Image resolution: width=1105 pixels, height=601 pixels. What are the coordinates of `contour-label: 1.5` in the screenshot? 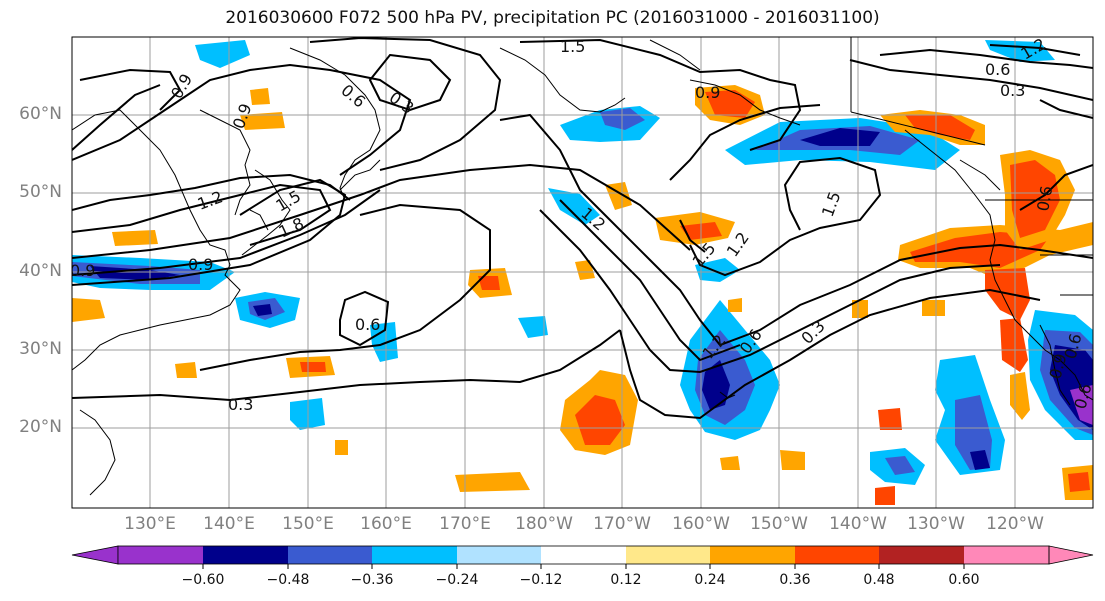 It's located at (572, 46).